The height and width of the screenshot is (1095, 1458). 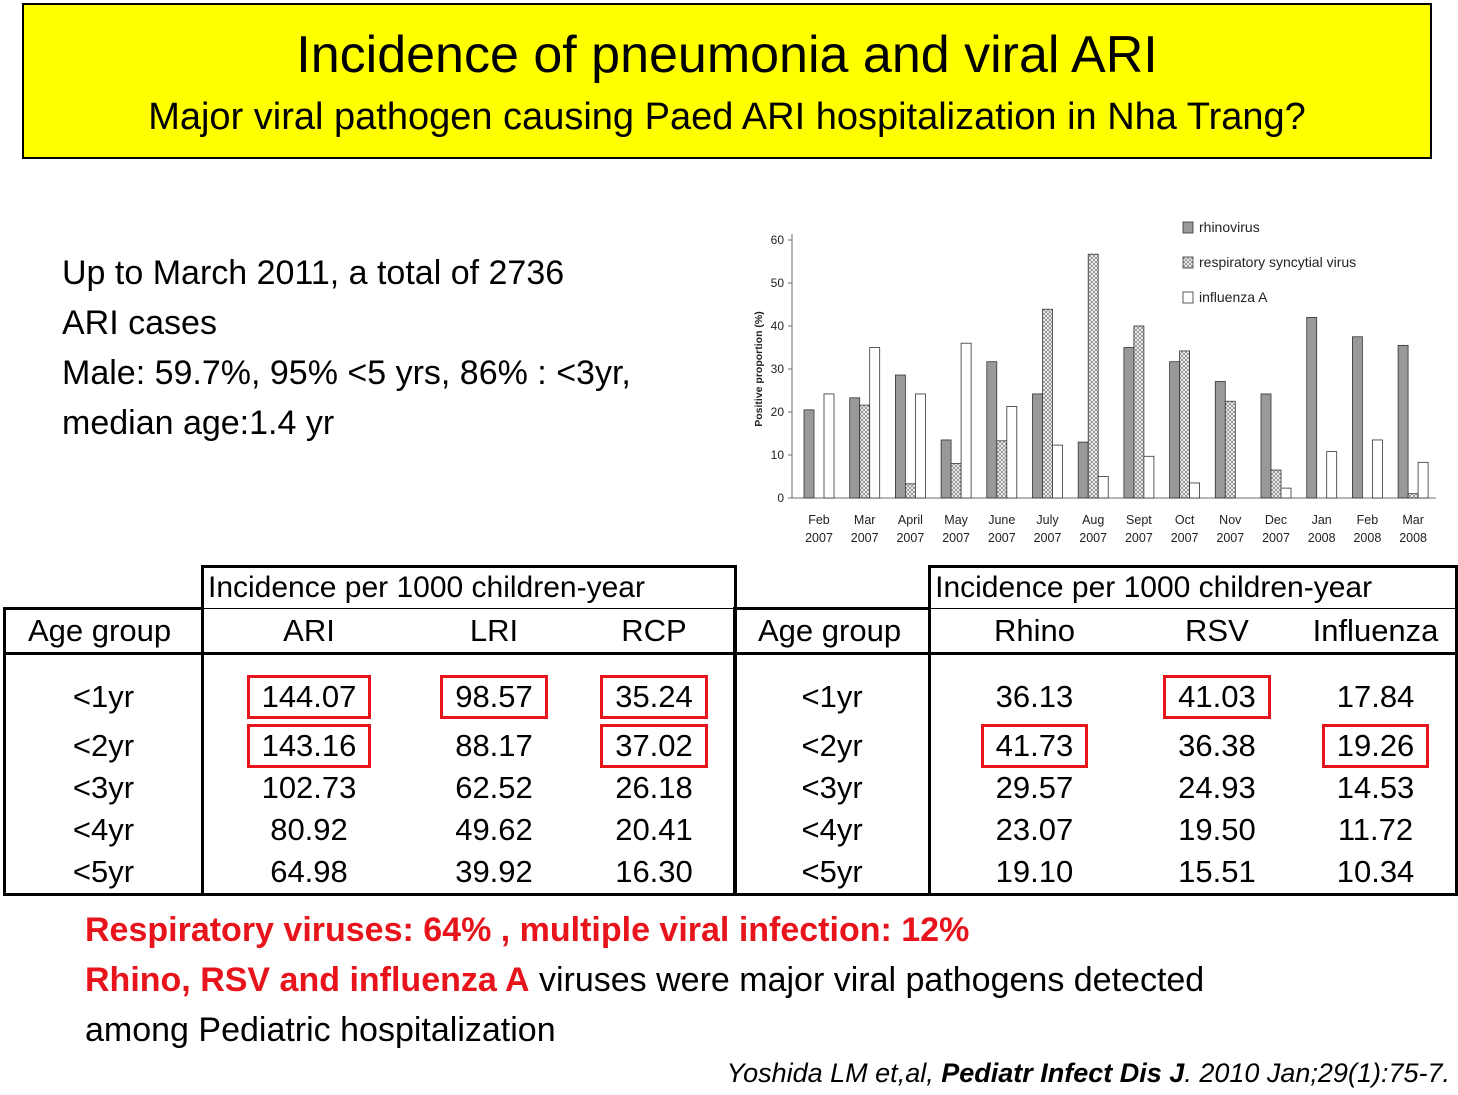 I want to click on incidence-value-cell: 17.84, so click(x=1377, y=689).